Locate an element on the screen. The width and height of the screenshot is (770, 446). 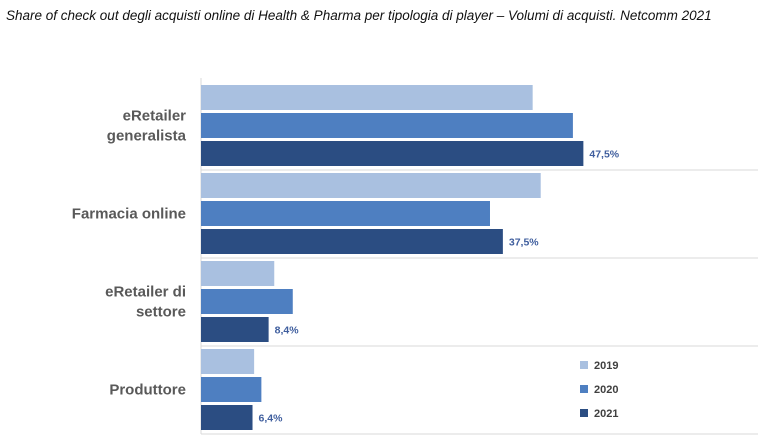
legend-label-2019: 2019 is located at coordinates (606, 366).